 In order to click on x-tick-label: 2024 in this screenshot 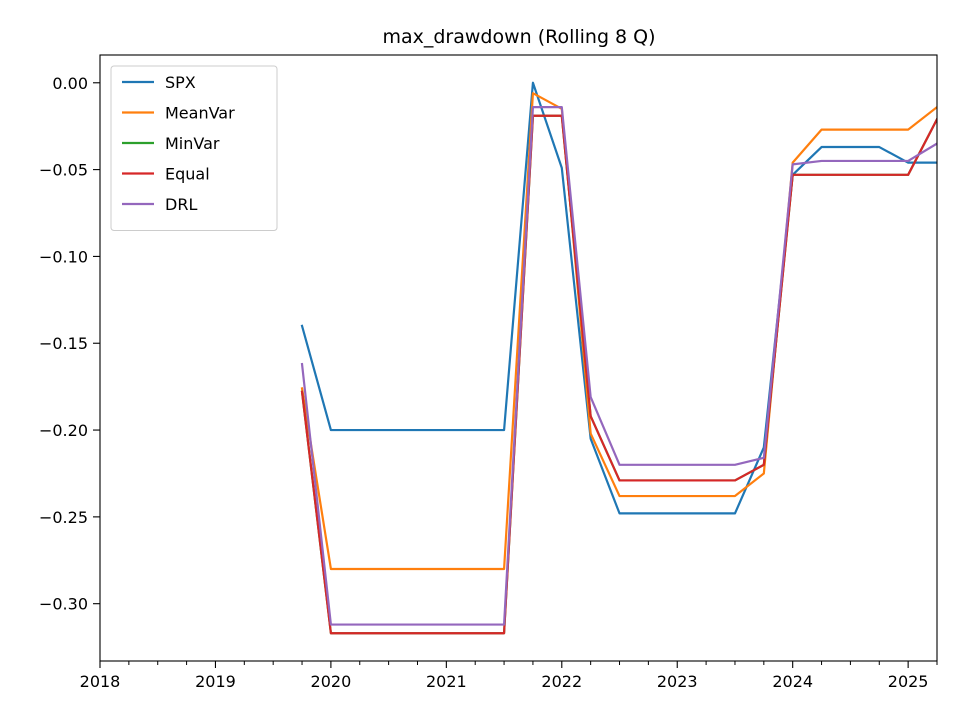, I will do `click(792, 681)`.